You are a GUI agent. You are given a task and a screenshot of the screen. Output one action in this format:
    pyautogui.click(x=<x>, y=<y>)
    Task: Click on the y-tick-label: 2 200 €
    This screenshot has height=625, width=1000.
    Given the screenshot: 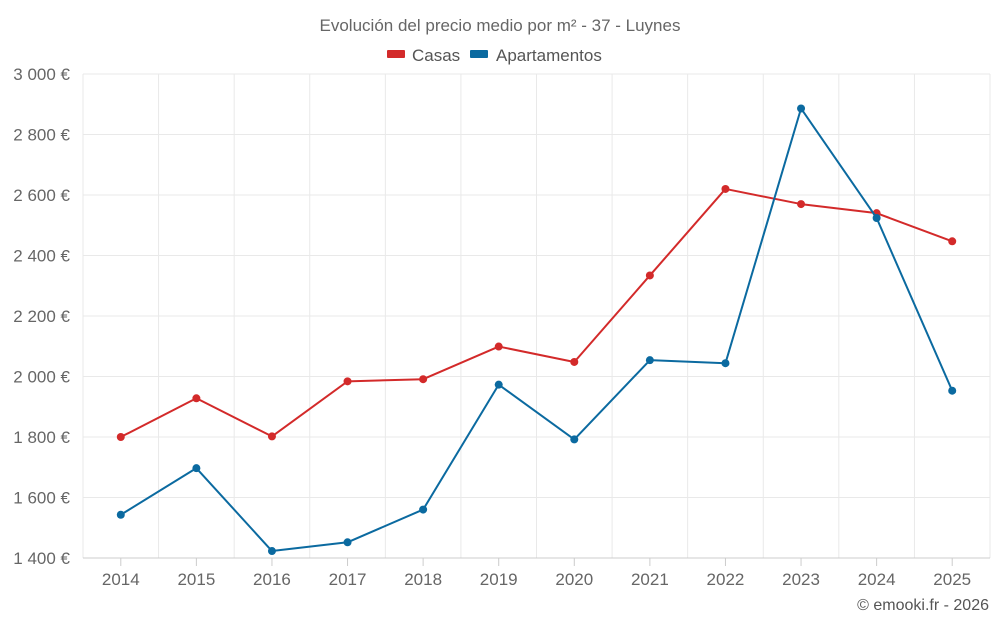 What is the action you would take?
    pyautogui.click(x=41, y=316)
    